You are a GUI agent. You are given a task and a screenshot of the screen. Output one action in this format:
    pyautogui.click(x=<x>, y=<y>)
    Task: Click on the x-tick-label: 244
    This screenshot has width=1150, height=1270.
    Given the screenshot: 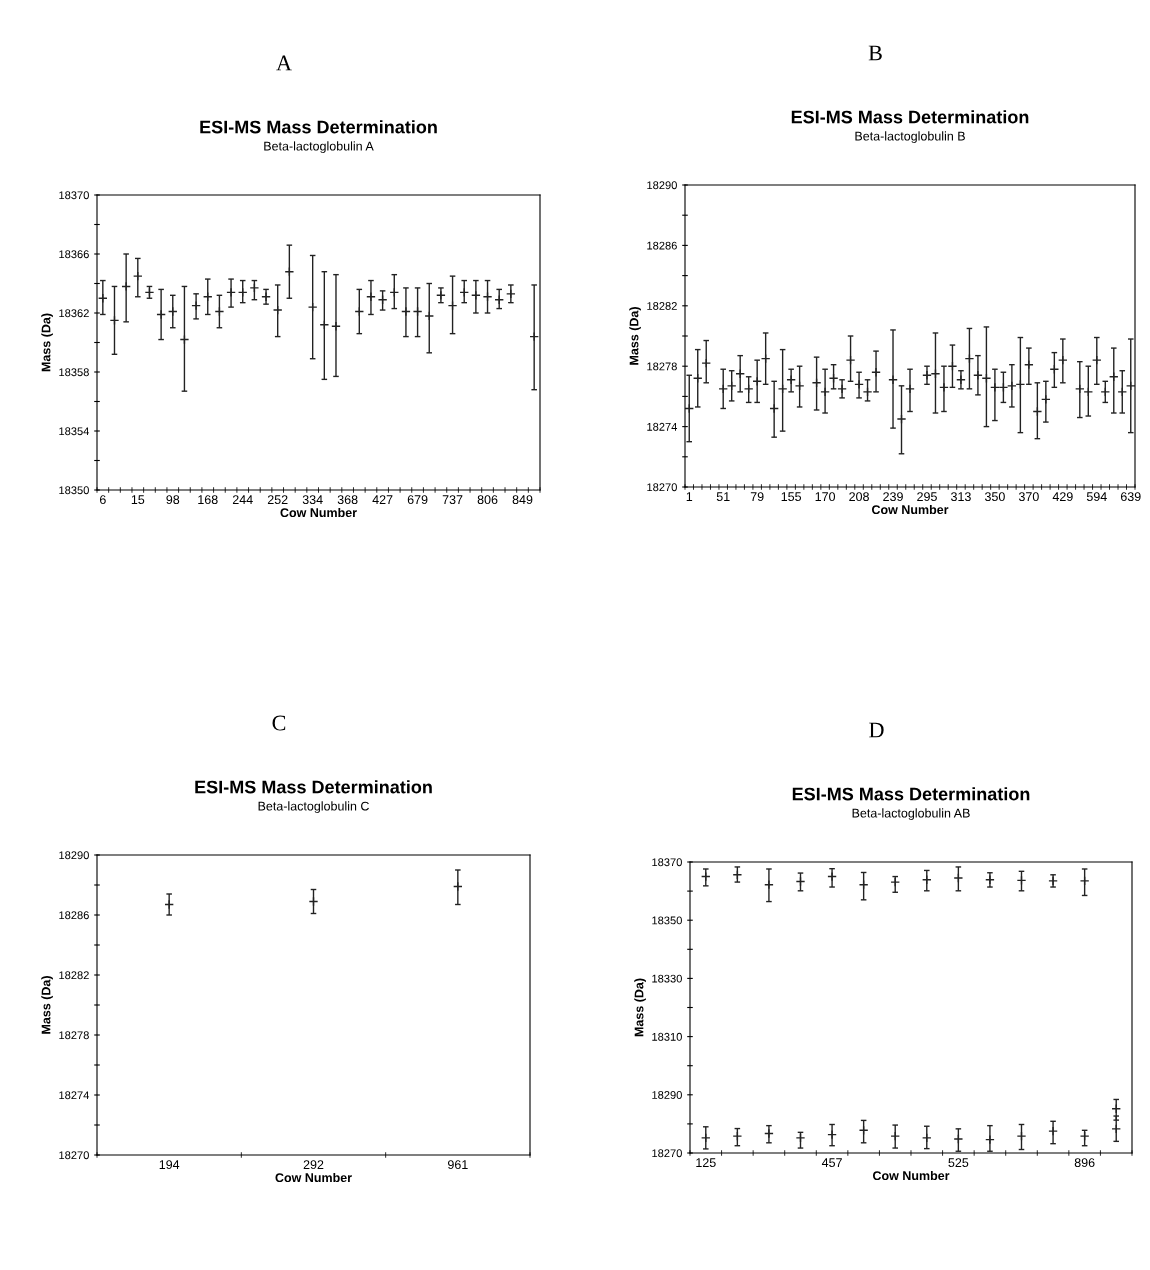 What is the action you would take?
    pyautogui.click(x=242, y=499)
    